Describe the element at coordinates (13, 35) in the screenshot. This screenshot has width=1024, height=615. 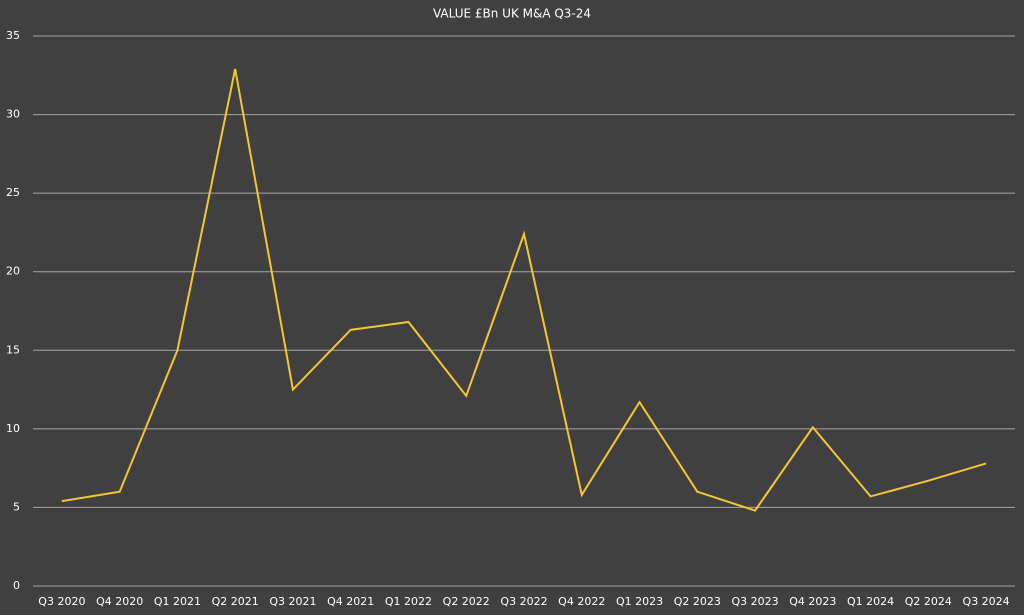
I see `y-tick-label: 35` at that location.